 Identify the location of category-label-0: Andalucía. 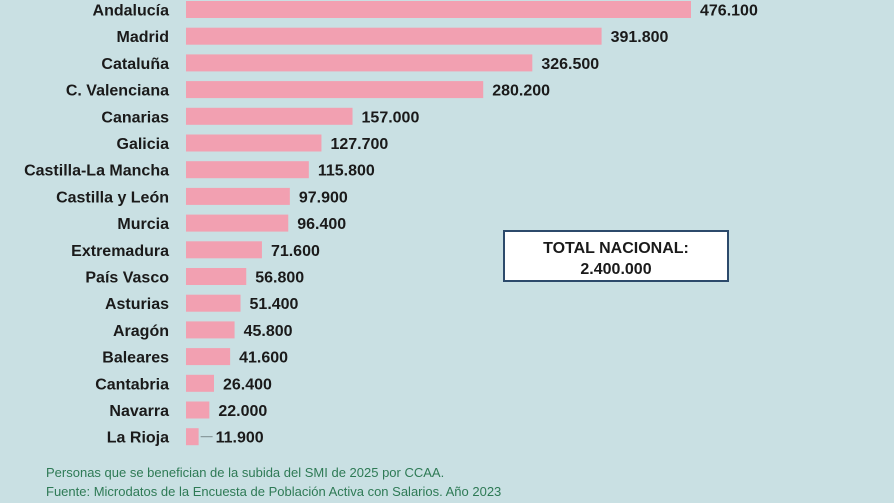
(131, 11).